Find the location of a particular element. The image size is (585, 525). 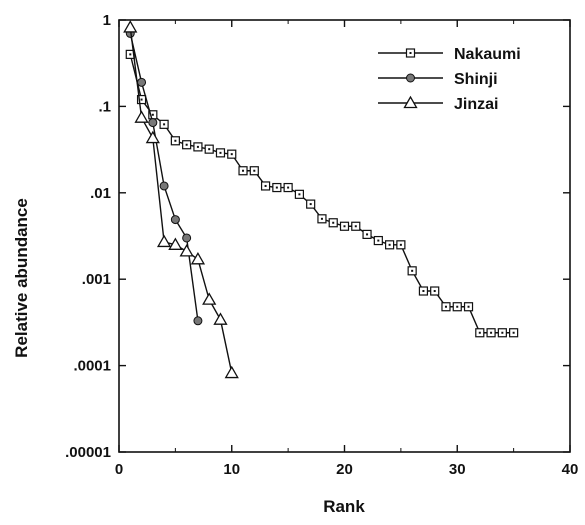

y-tick-label: .01 is located at coordinates (100, 193).